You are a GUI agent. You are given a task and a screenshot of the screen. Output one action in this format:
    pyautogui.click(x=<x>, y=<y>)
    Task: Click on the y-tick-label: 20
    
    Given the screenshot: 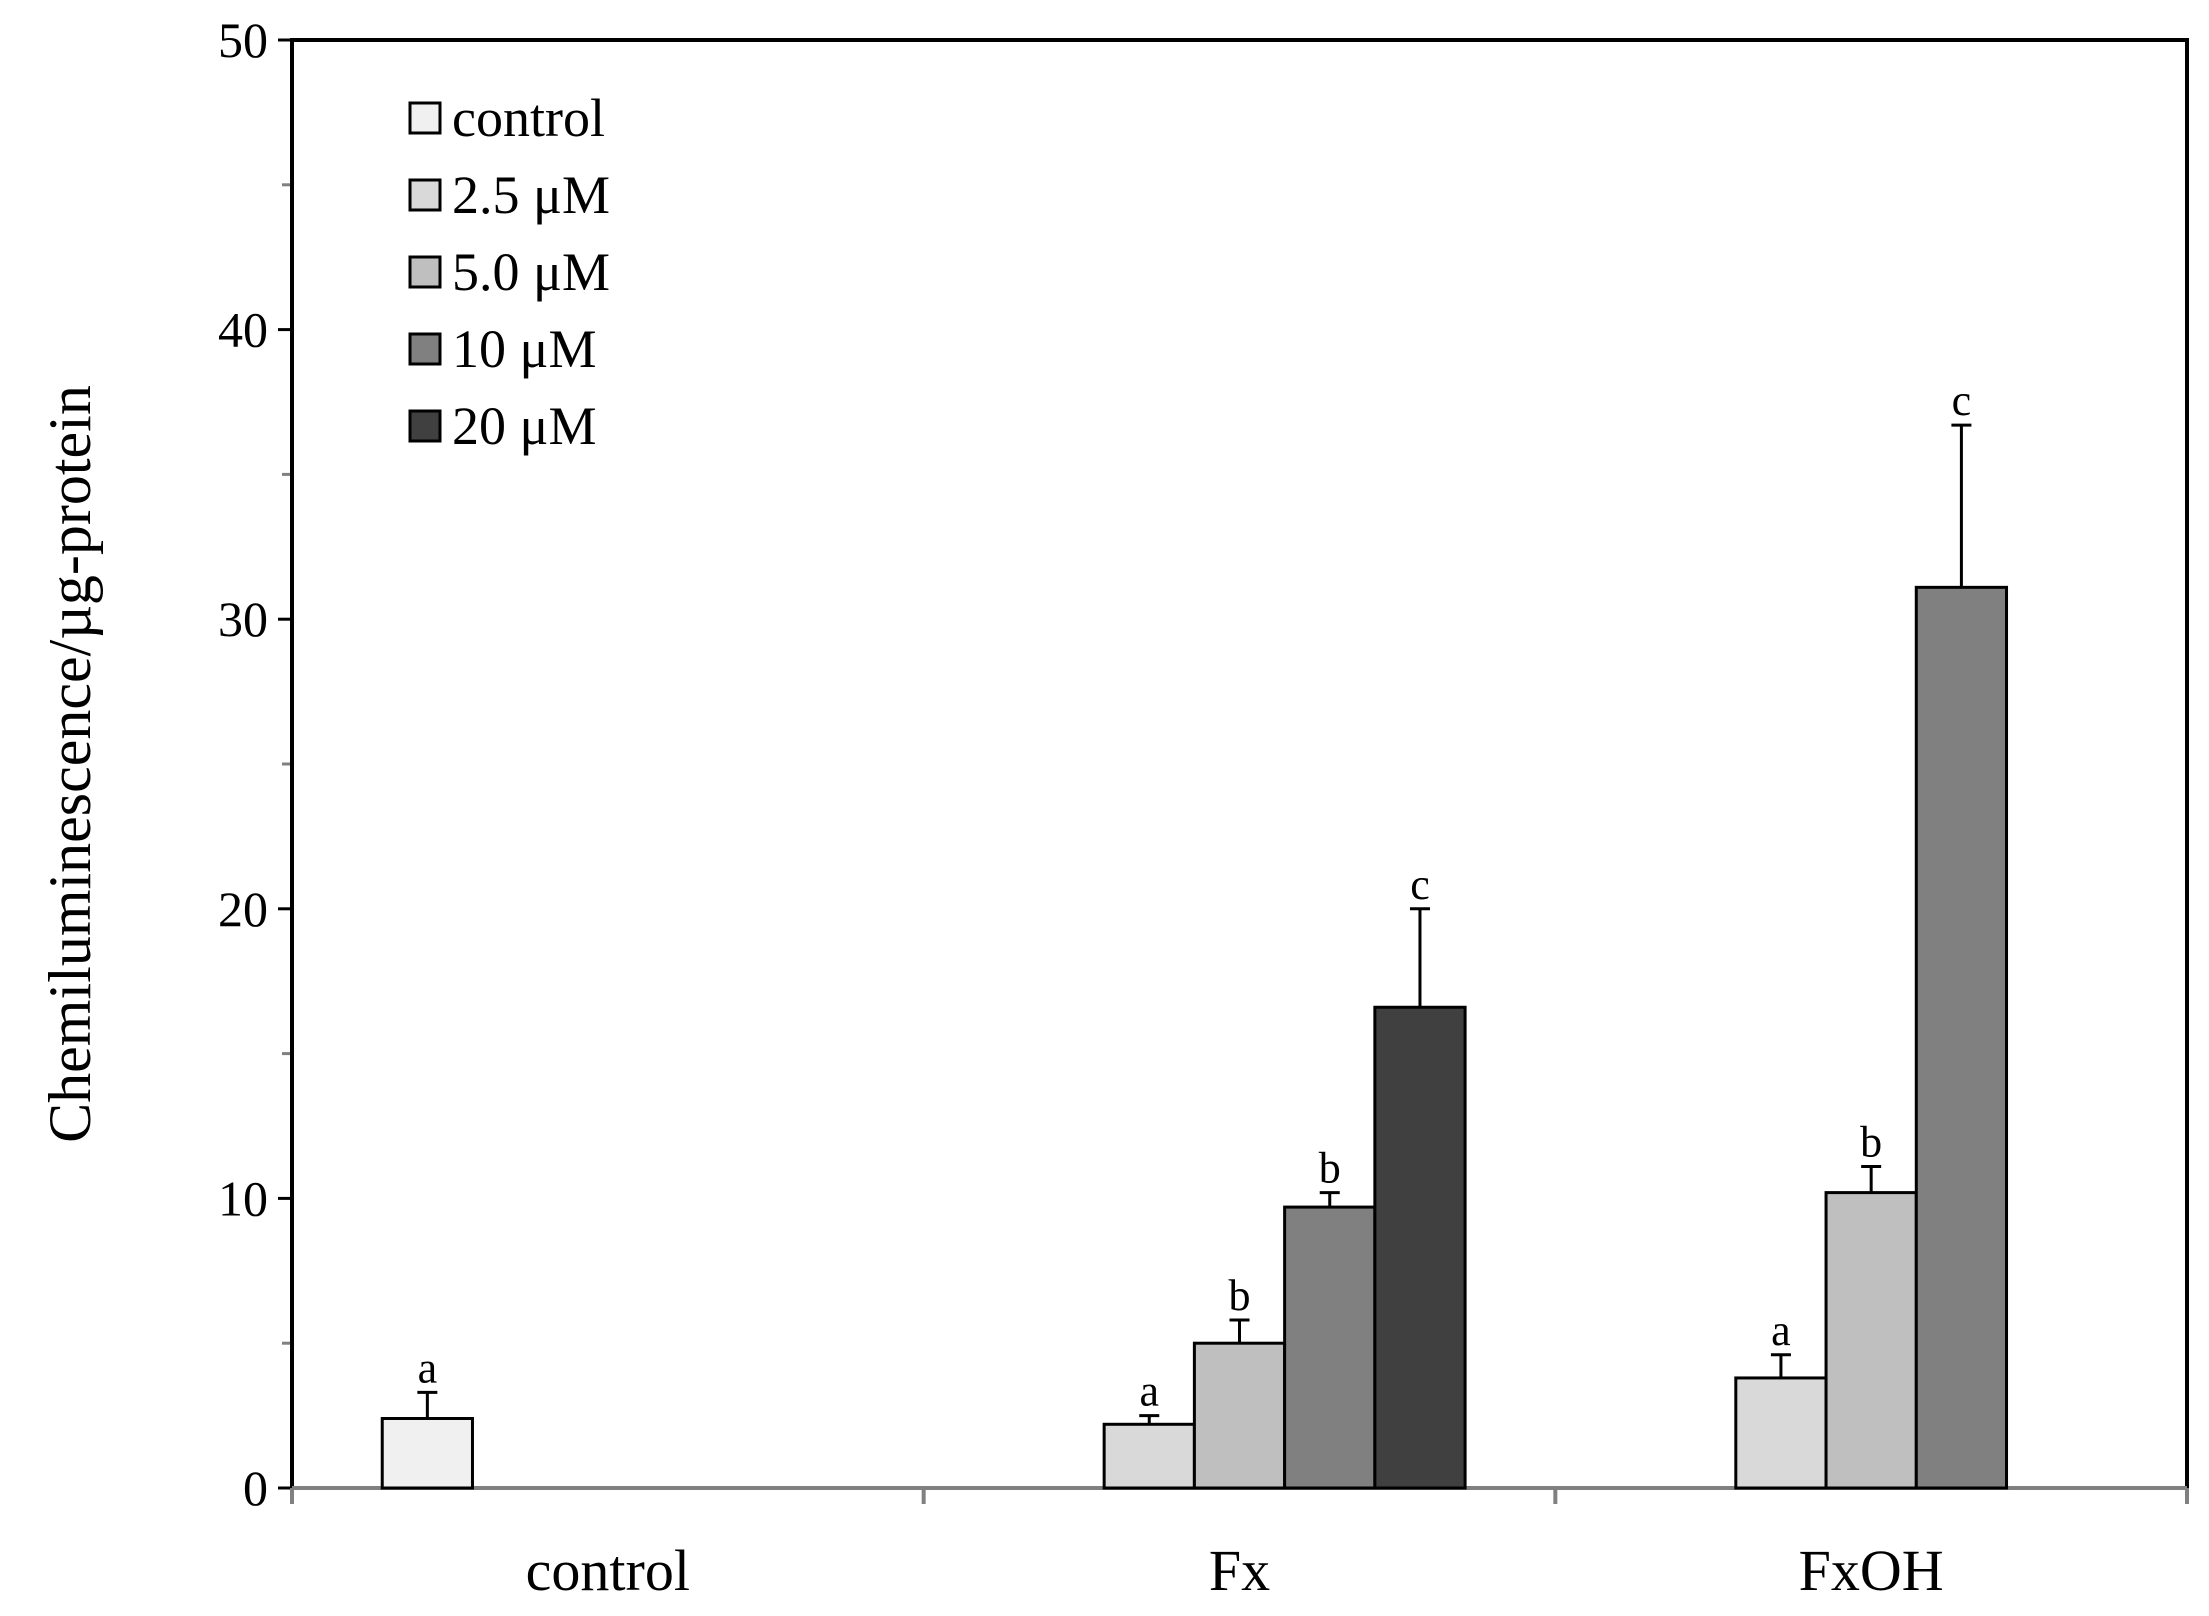 What is the action you would take?
    pyautogui.click(x=243, y=909)
    